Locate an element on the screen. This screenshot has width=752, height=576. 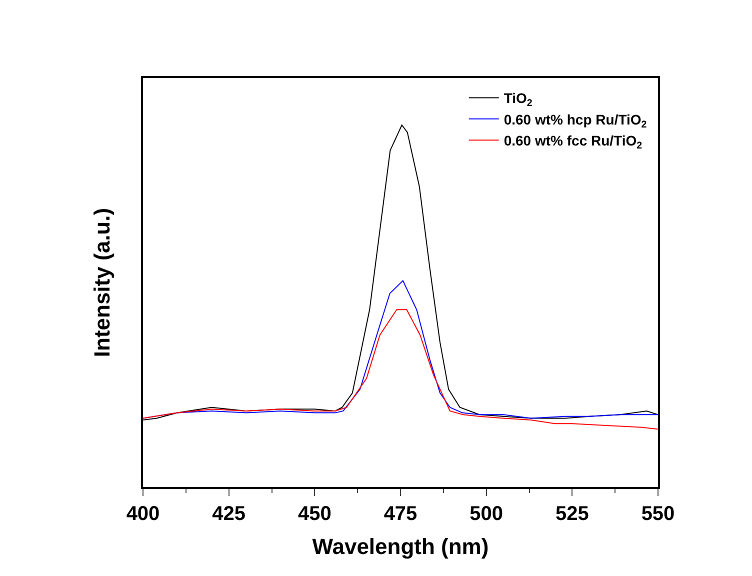
x-tick-label: 525 is located at coordinates (572, 513).